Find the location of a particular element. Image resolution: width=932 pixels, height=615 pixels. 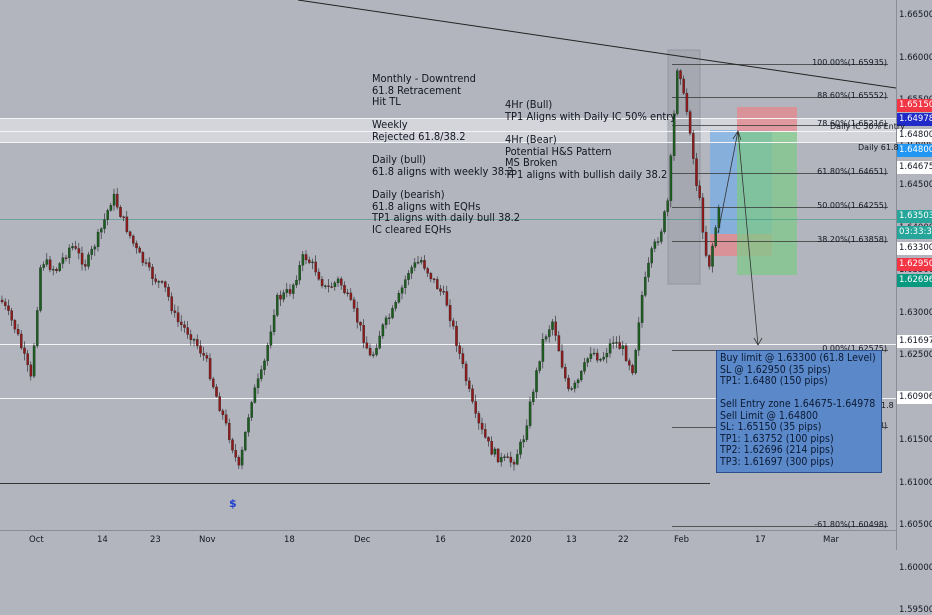

fib-level-label: 88.60%(1.65552) is located at coordinates (852, 95).